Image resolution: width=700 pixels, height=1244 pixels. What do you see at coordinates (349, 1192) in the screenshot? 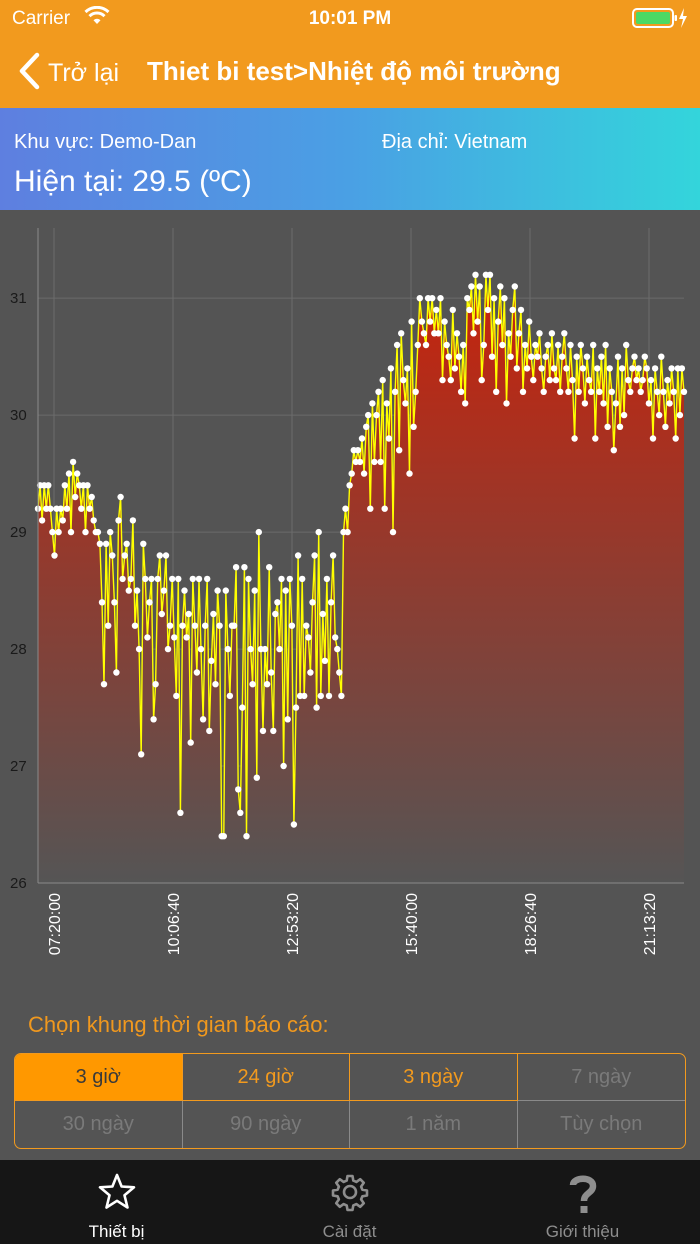
I see `gear-icon` at bounding box center [349, 1192].